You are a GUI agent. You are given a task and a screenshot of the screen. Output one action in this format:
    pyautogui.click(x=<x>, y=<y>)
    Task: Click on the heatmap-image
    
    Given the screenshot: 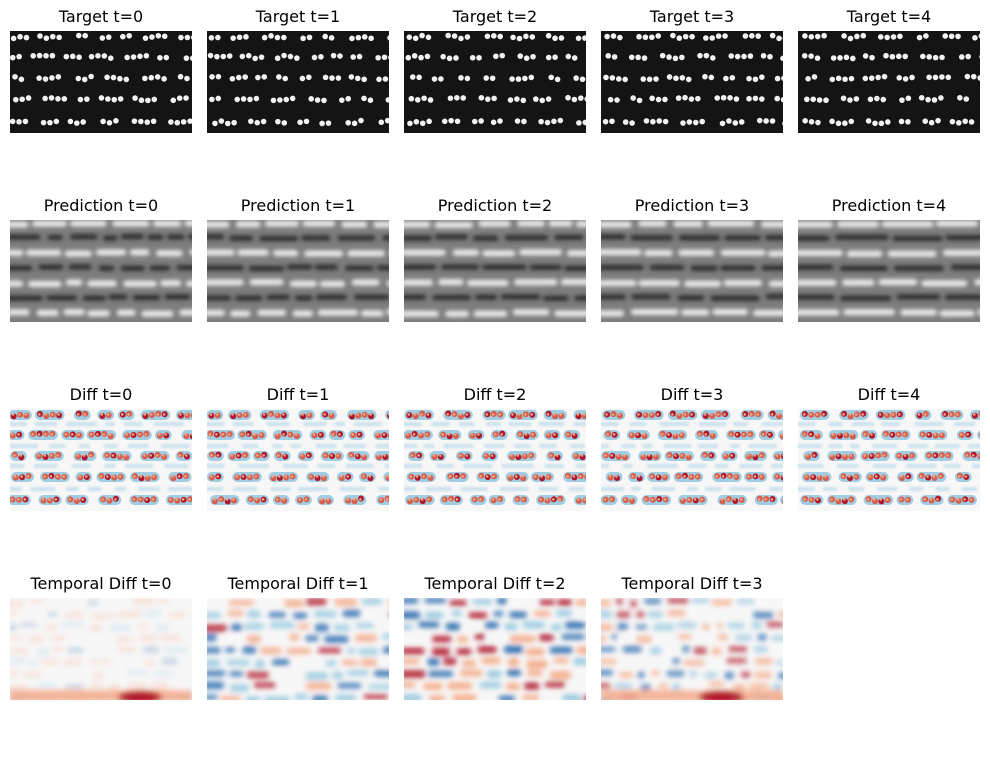 What is the action you would take?
    pyautogui.click(x=692, y=649)
    